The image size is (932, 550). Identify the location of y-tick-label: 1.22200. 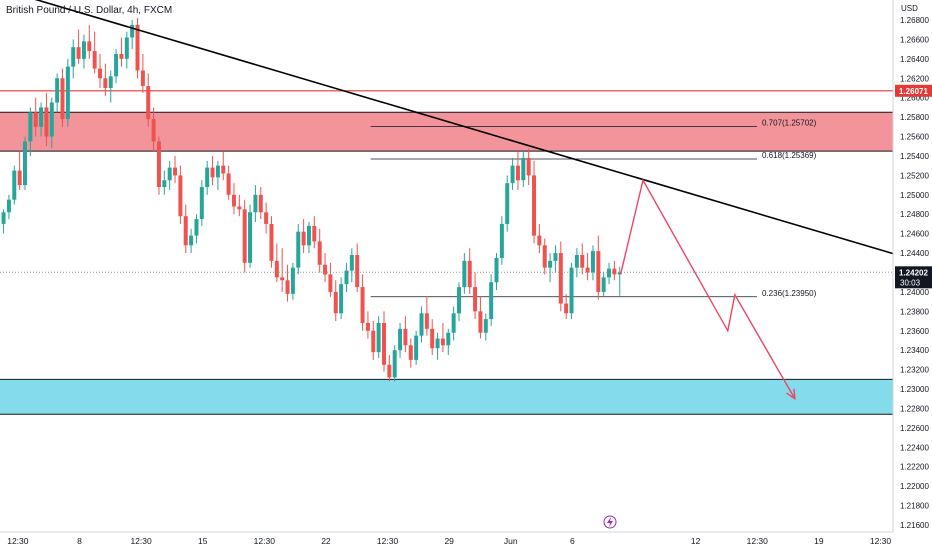
(914, 467).